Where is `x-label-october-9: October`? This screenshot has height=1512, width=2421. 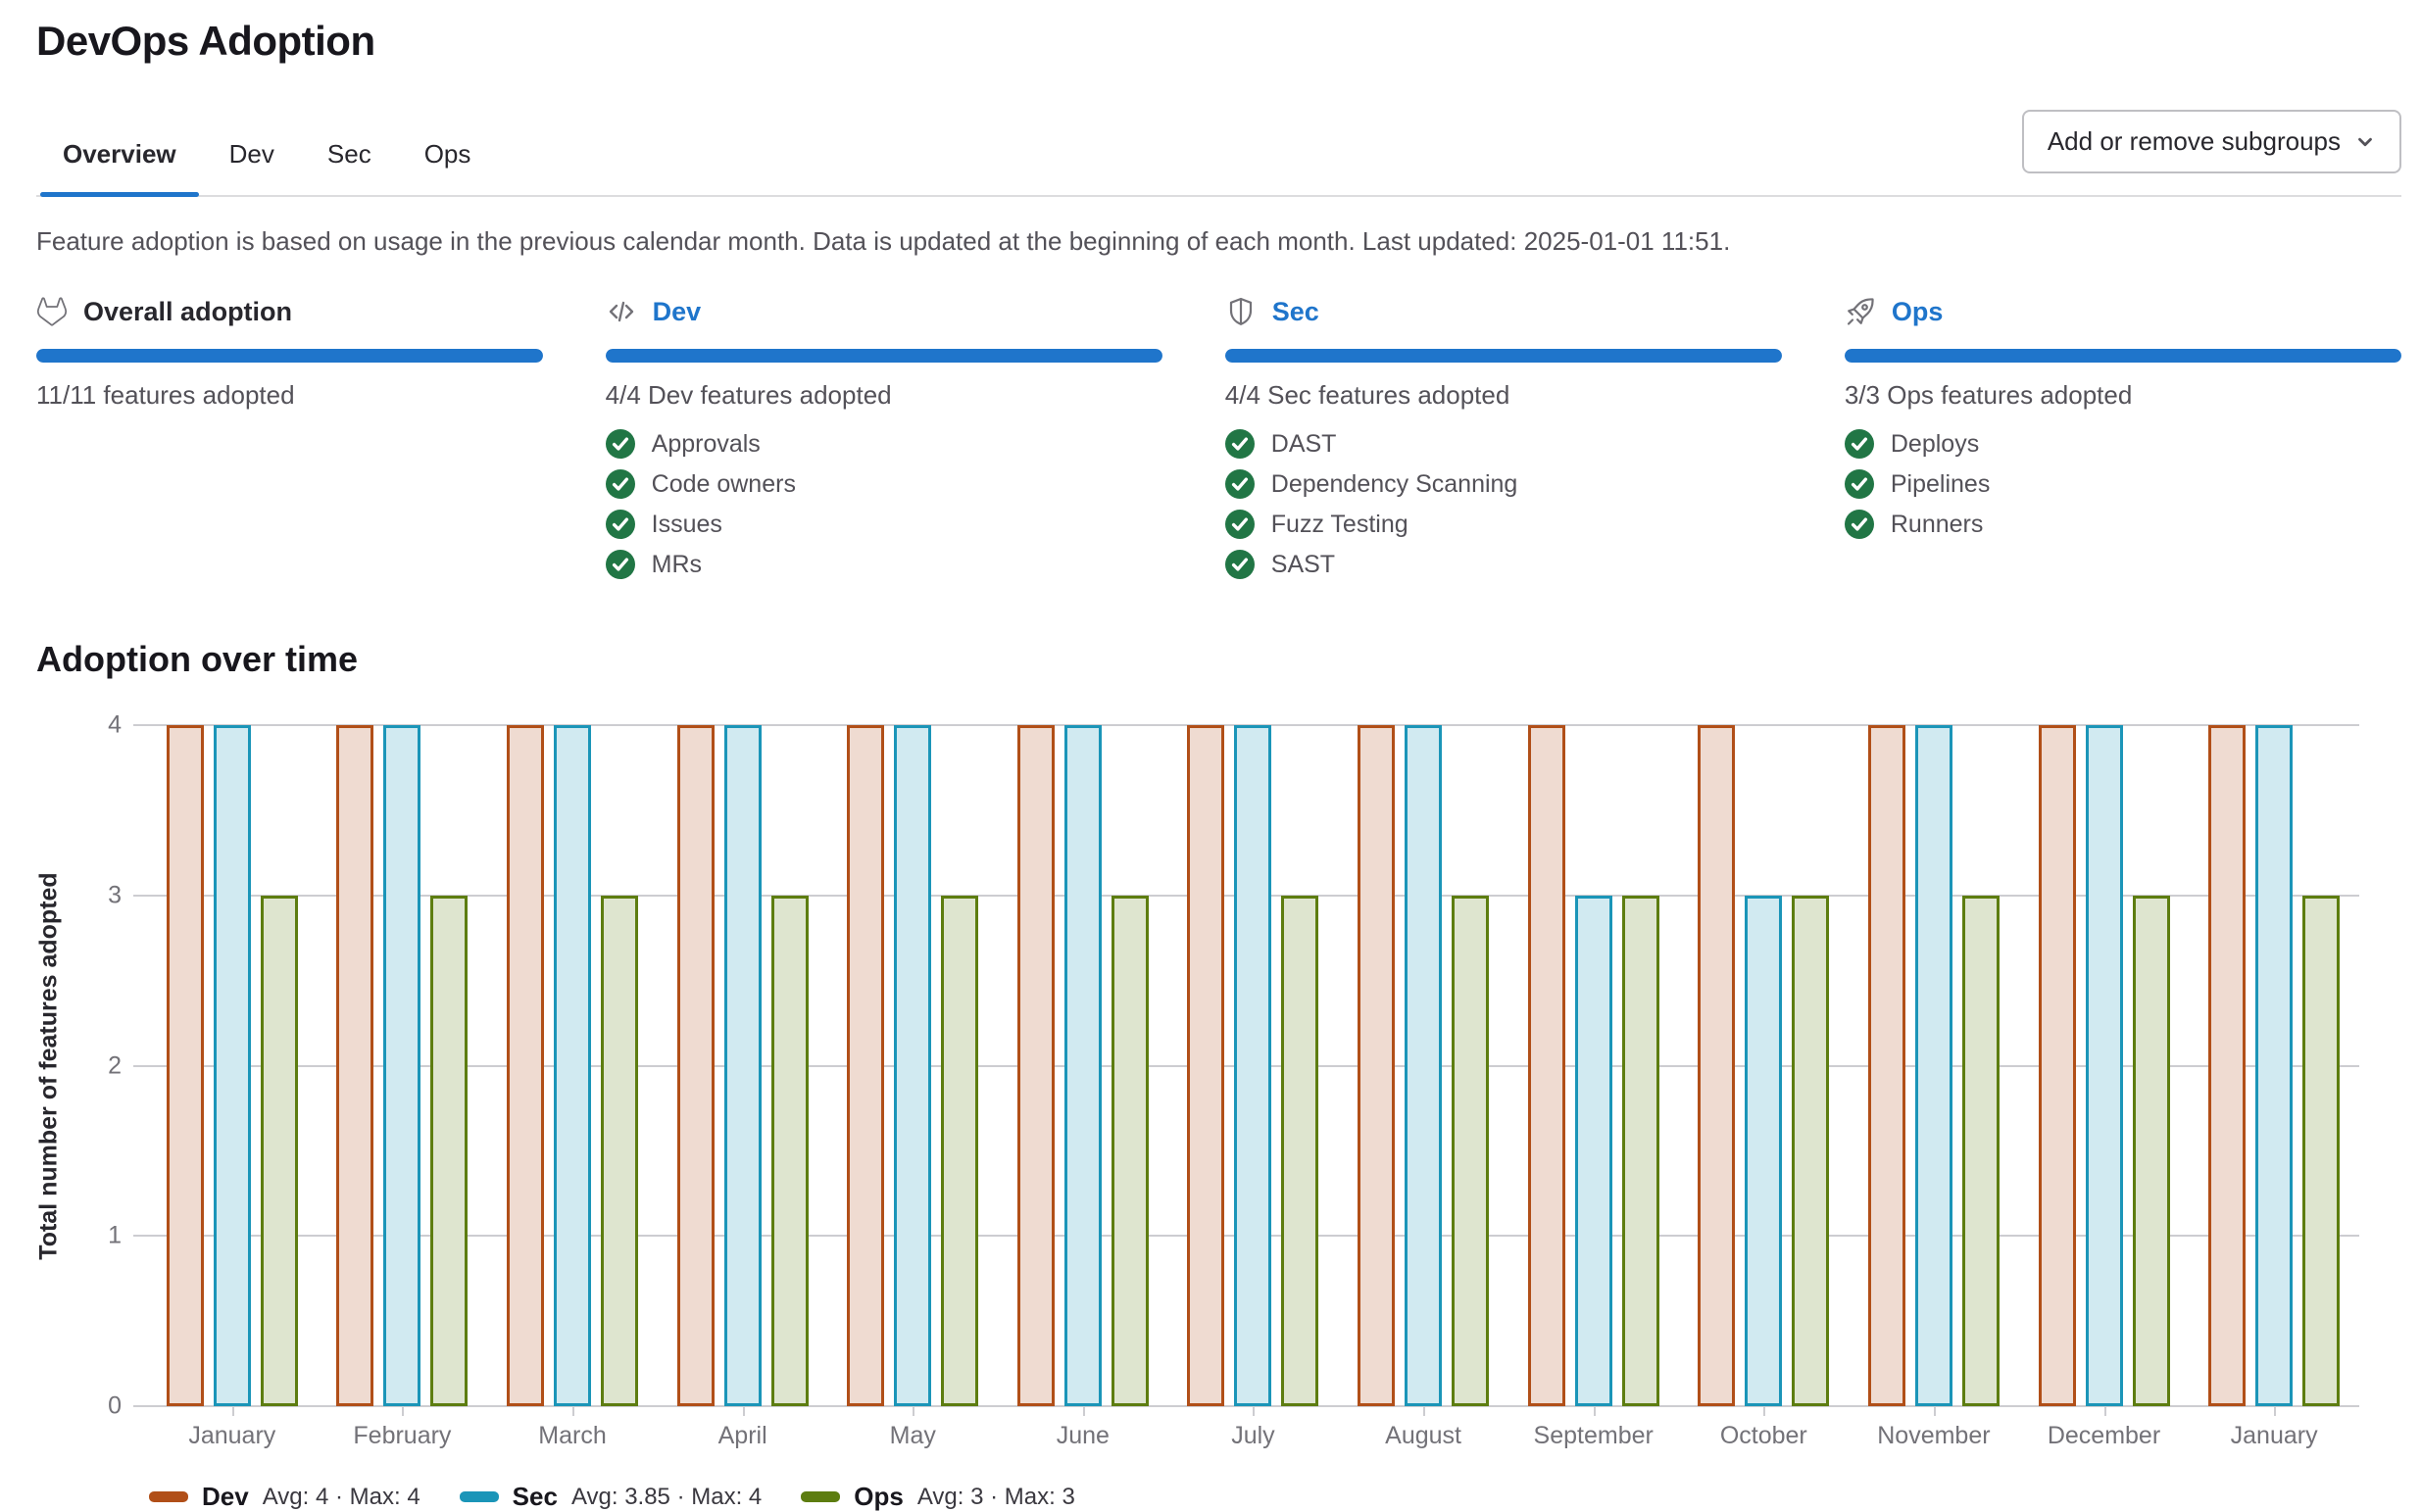 x-label-october-9: October is located at coordinates (1763, 1435).